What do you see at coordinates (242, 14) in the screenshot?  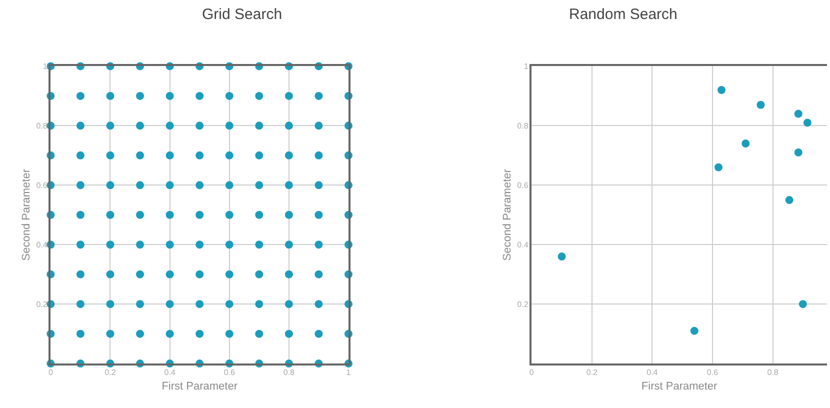 I see `chart-title: Grid Search` at bounding box center [242, 14].